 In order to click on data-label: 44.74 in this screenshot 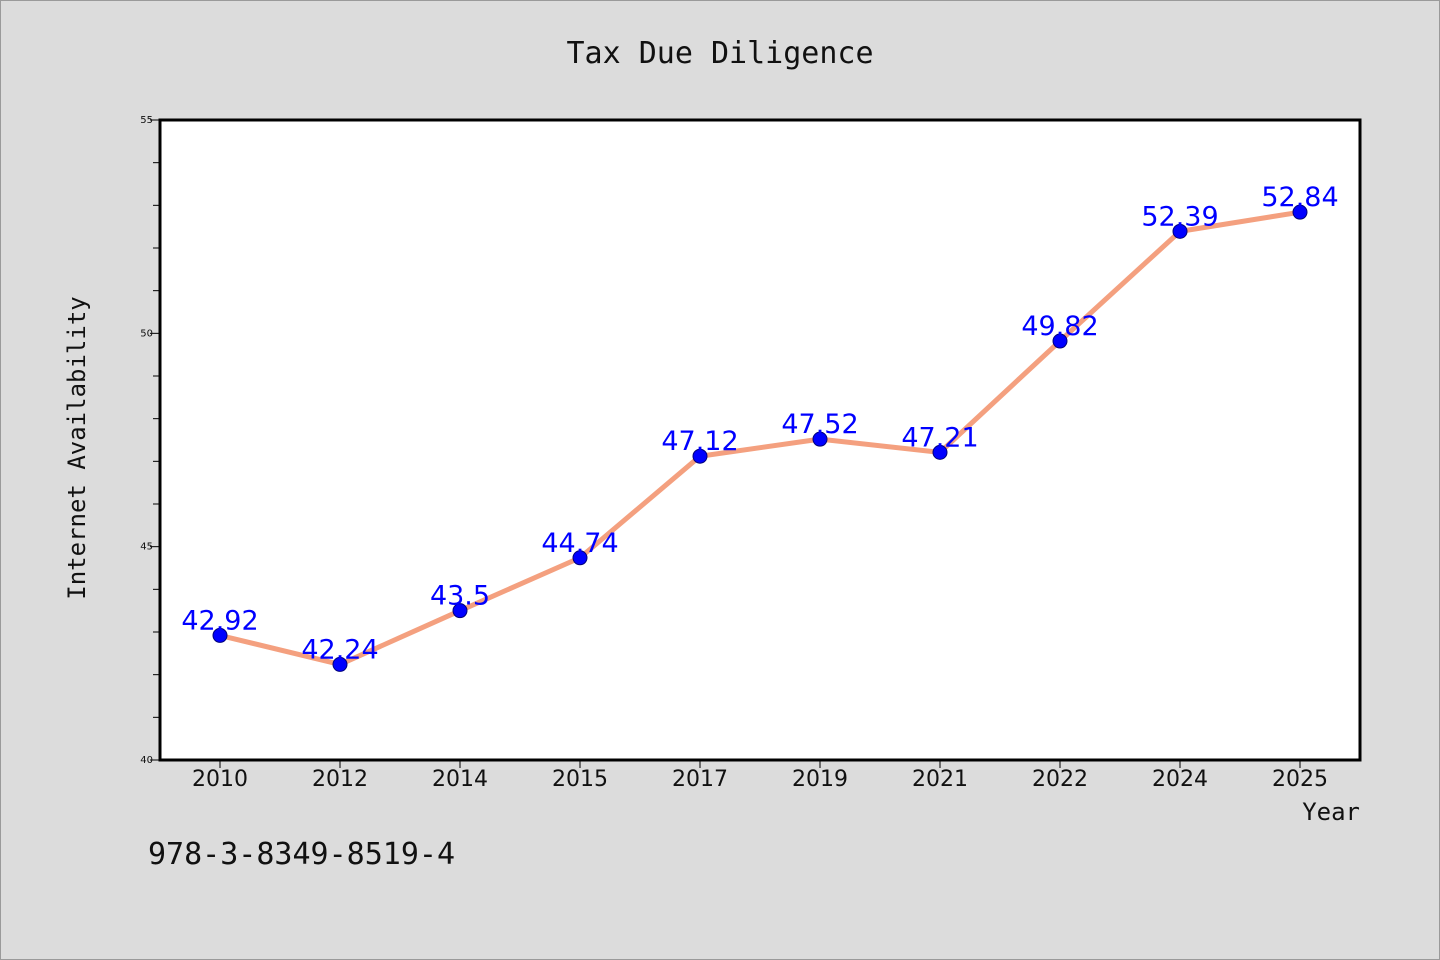, I will do `click(579, 543)`.